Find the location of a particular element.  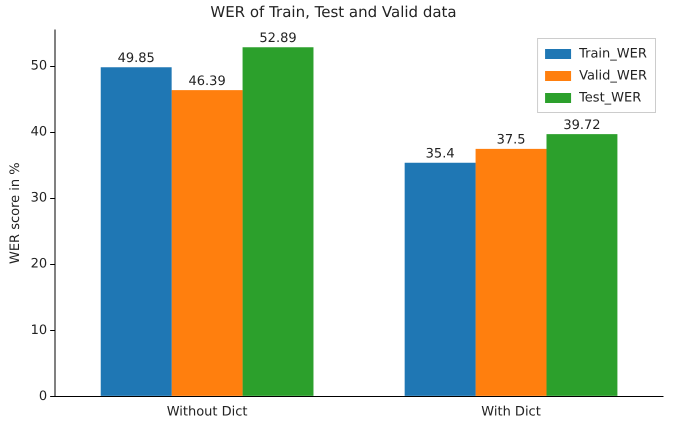

legend-label: Train_WER is located at coordinates (612, 54).